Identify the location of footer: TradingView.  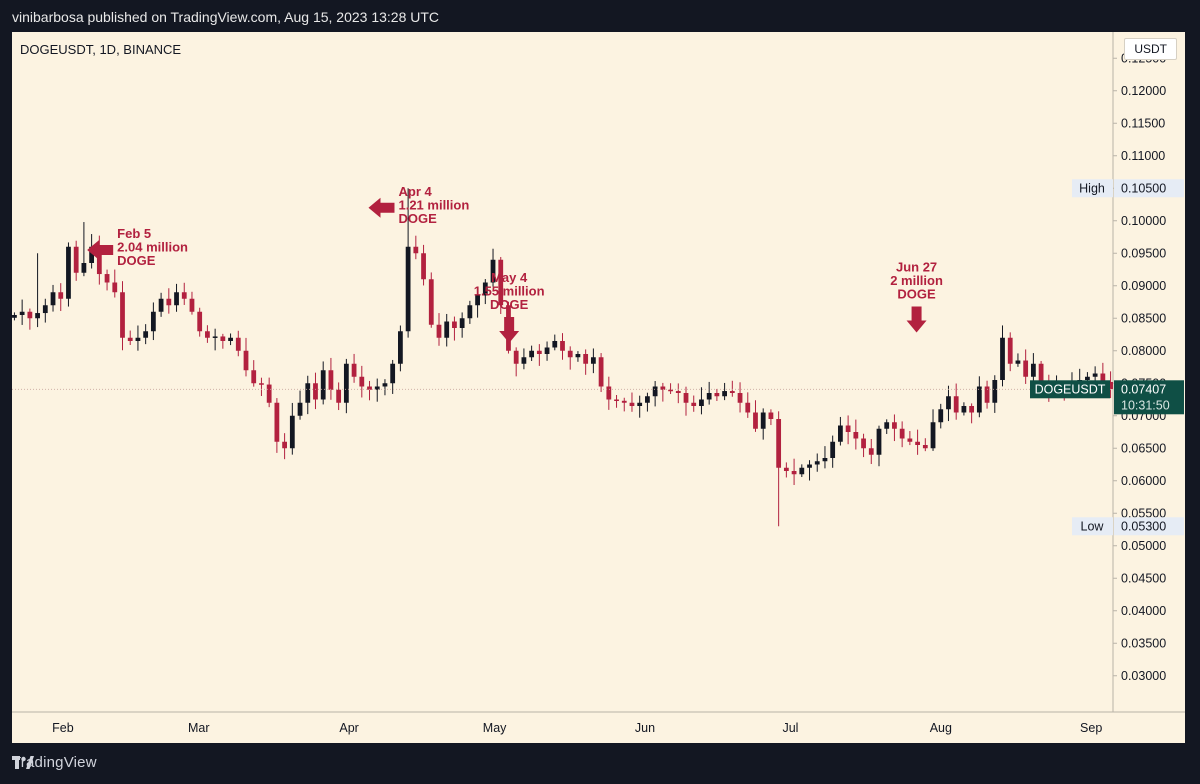
(54, 762).